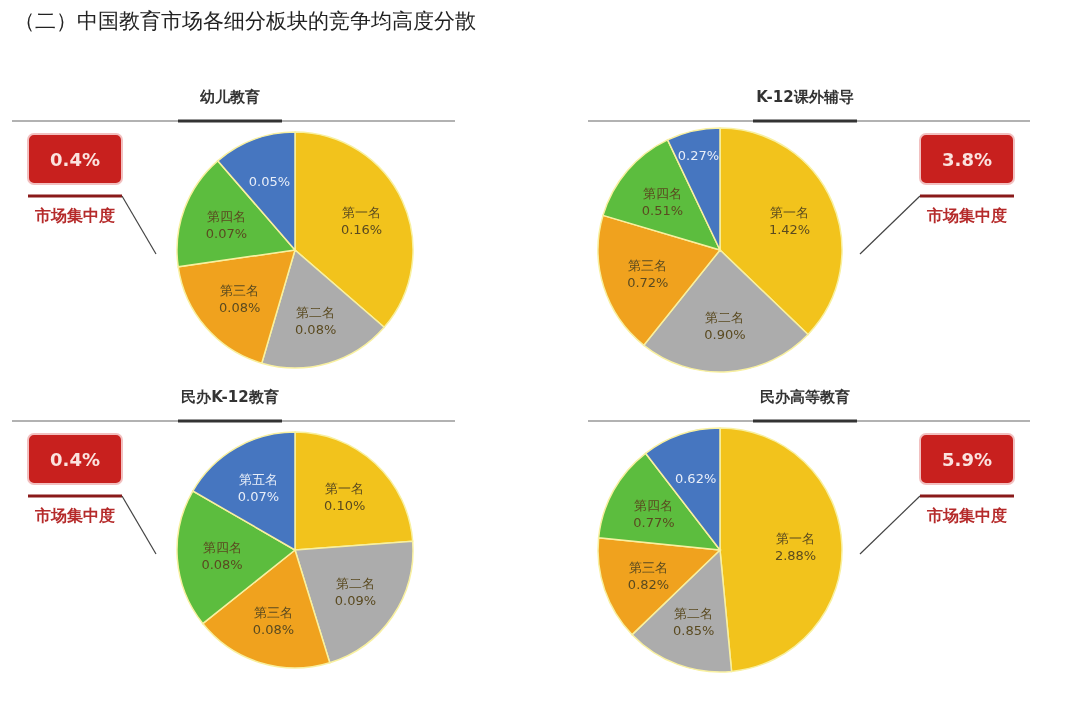 The height and width of the screenshot is (726, 1080). What do you see at coordinates (789, 230) in the screenshot?
I see `data-label: 1.42%` at bounding box center [789, 230].